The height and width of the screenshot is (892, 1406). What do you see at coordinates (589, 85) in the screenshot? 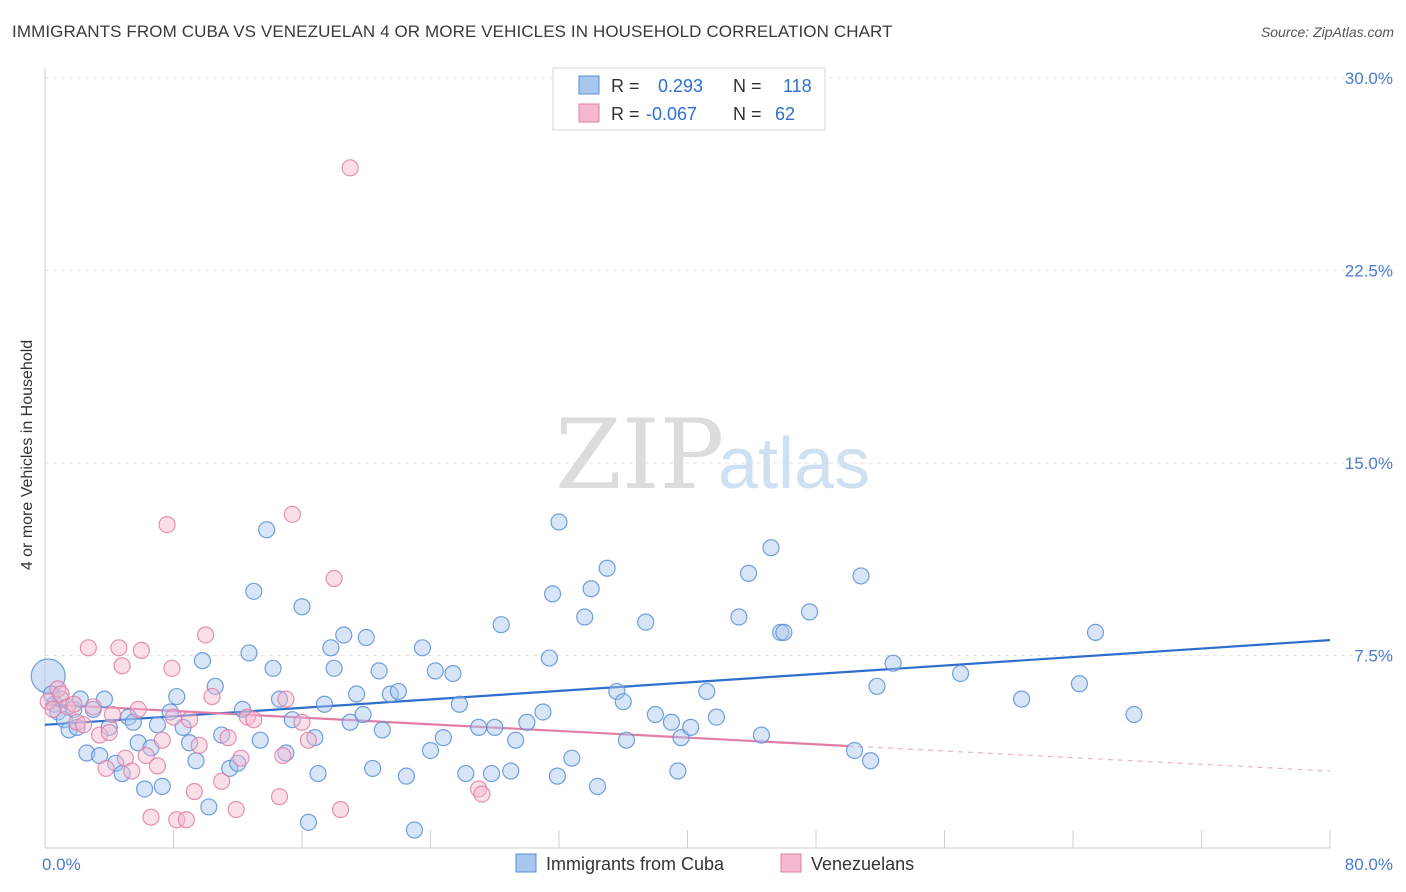
I see `legend-swatch-cuba` at bounding box center [589, 85].